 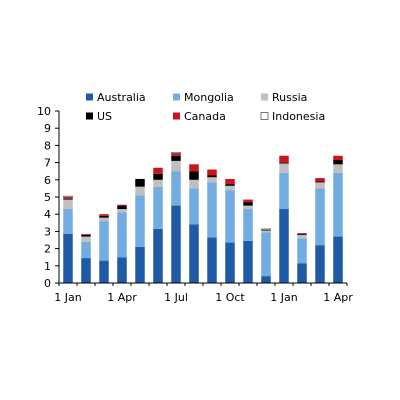 What do you see at coordinates (47, 180) in the screenshot?
I see `y-tick-label: 6` at bounding box center [47, 180].